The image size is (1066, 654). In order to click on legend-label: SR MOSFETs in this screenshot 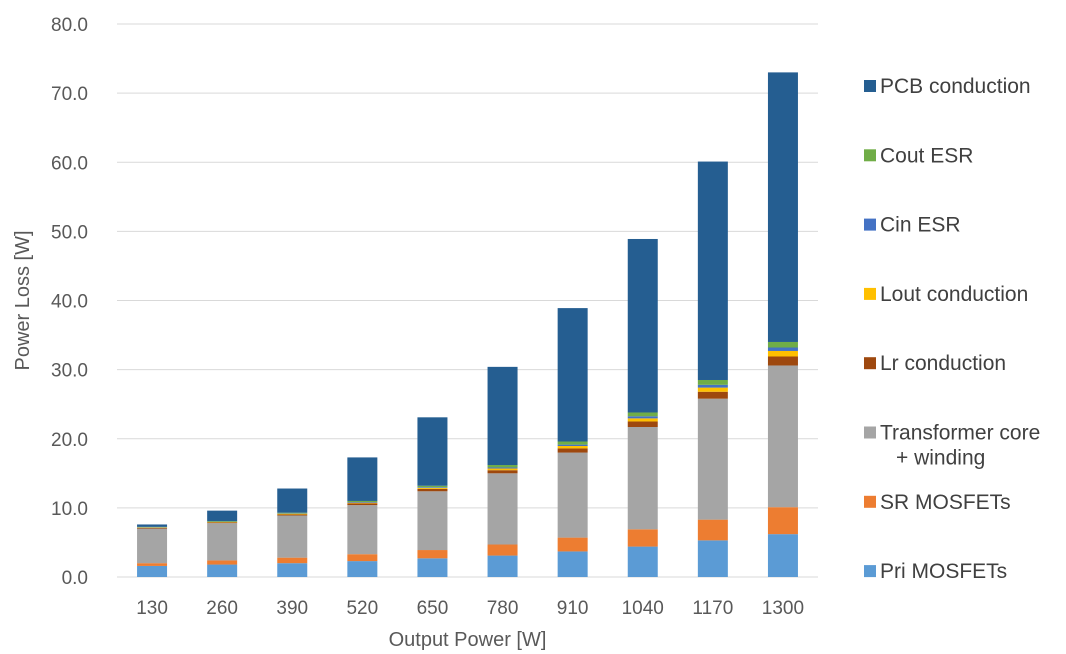, I will do `click(945, 502)`.